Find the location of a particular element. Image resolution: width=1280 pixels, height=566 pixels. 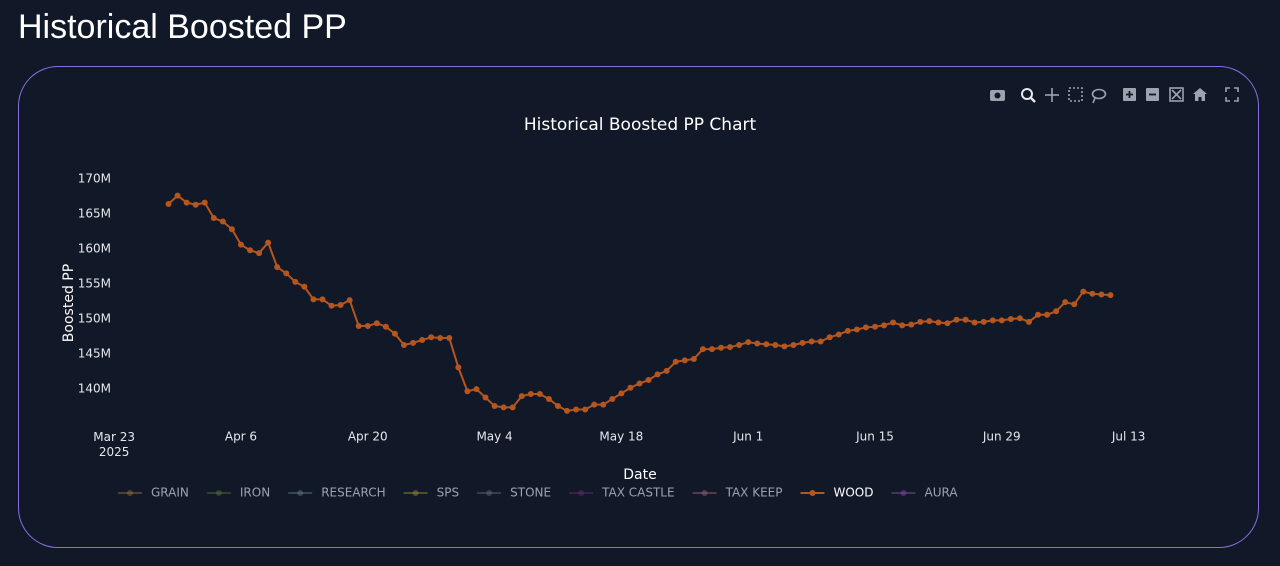

x-tick-label: May 4 is located at coordinates (494, 437).